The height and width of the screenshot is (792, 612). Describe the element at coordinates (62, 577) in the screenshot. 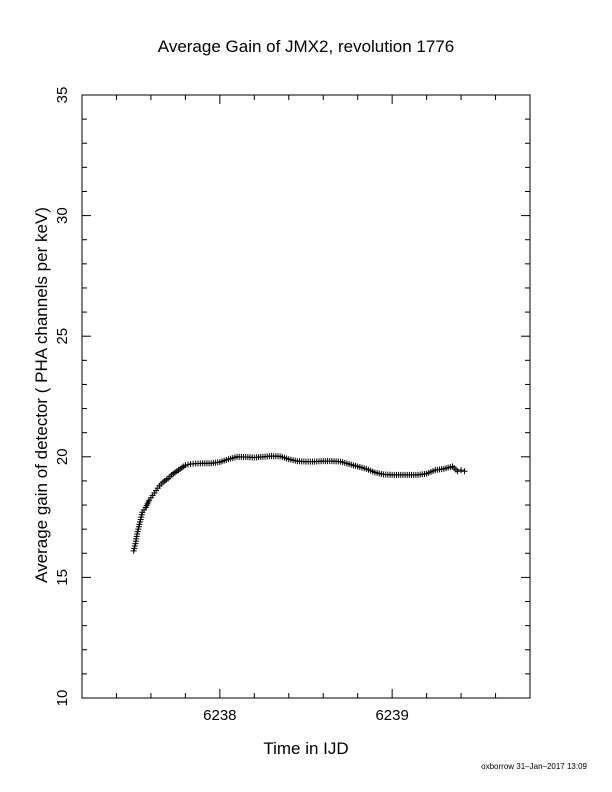

I see `y-tick-label: 15` at that location.